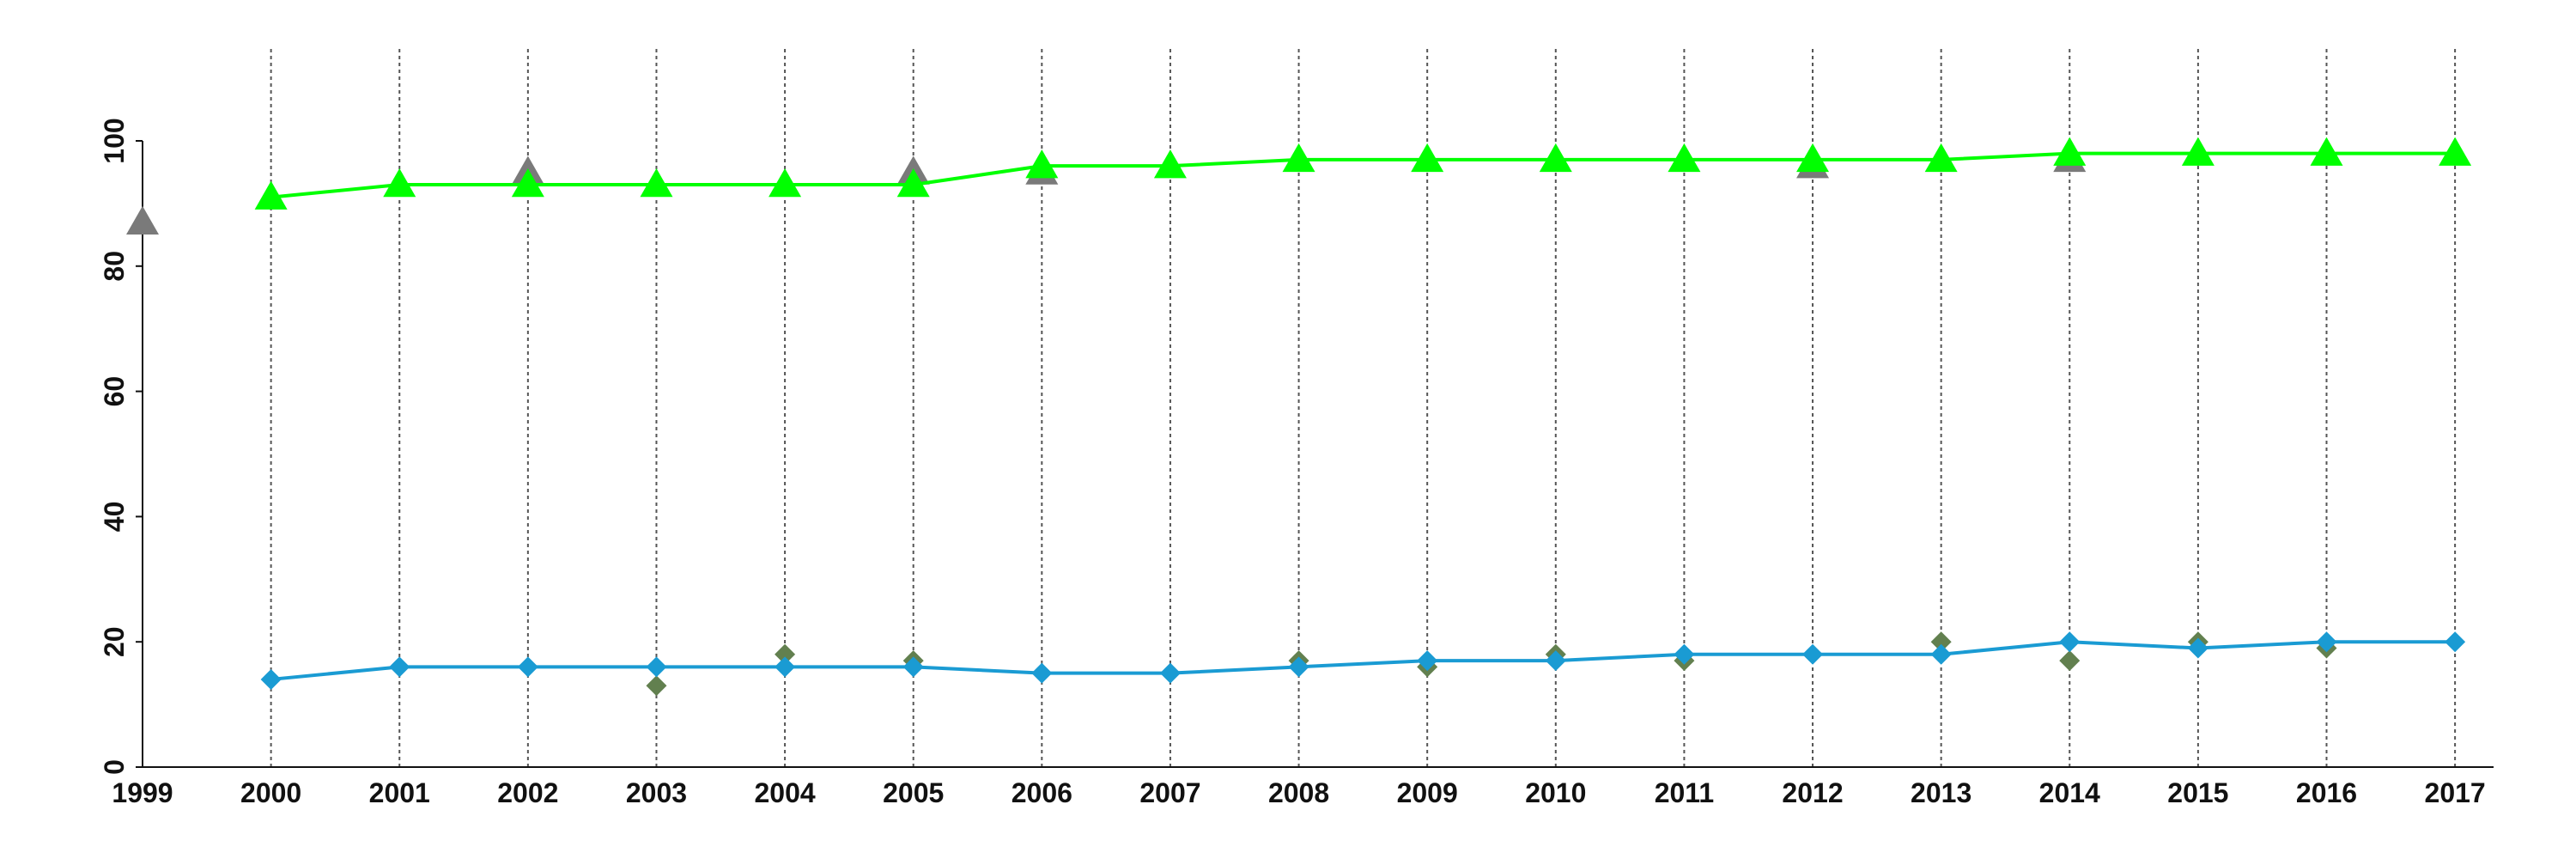  I want to click on y-tick-label: 0, so click(114, 767).